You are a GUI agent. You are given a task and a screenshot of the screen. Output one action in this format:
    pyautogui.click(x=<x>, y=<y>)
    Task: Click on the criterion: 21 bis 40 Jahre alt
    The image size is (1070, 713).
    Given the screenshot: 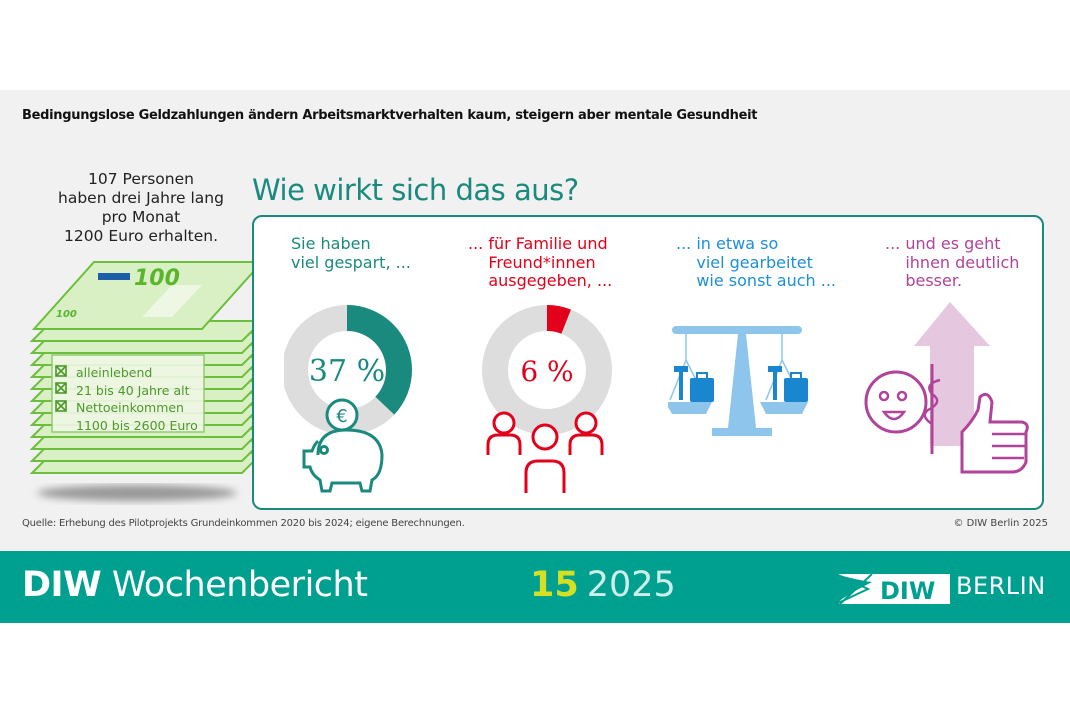 What is the action you would take?
    pyautogui.click(x=133, y=390)
    